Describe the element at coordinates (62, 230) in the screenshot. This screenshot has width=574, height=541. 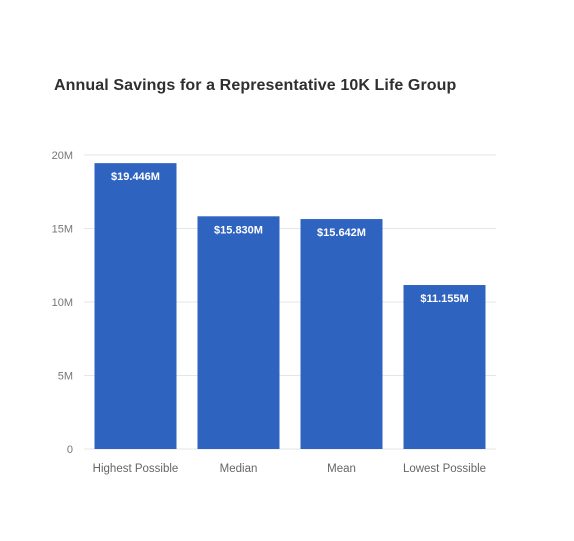
I see `y-tick-label: 15M` at that location.